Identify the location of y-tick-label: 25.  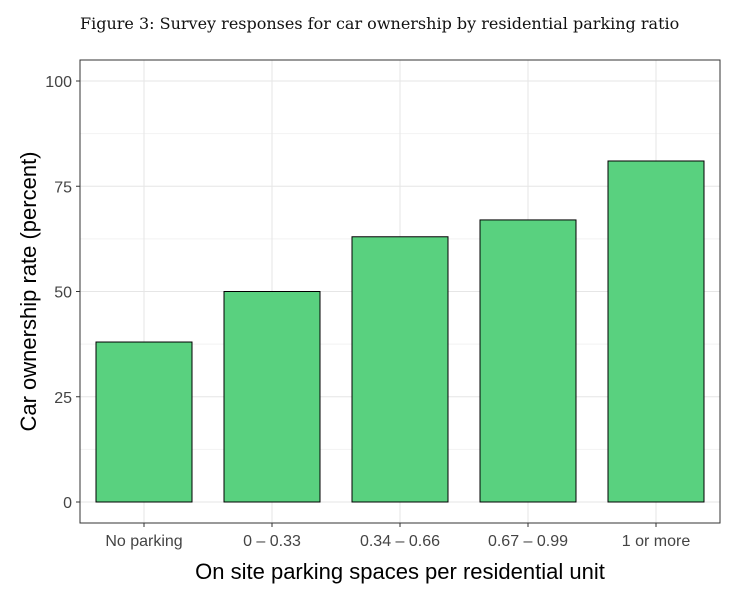
(63, 398).